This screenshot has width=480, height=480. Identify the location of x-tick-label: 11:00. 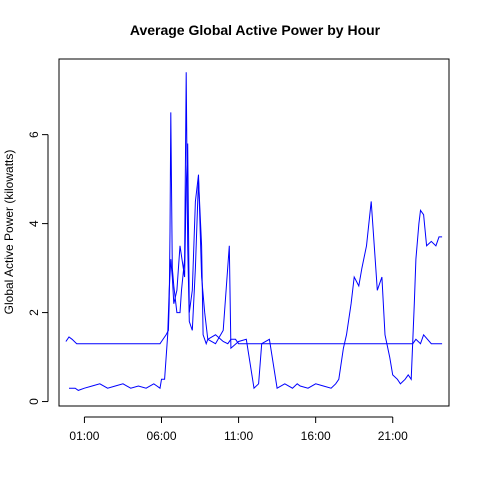
(238, 436).